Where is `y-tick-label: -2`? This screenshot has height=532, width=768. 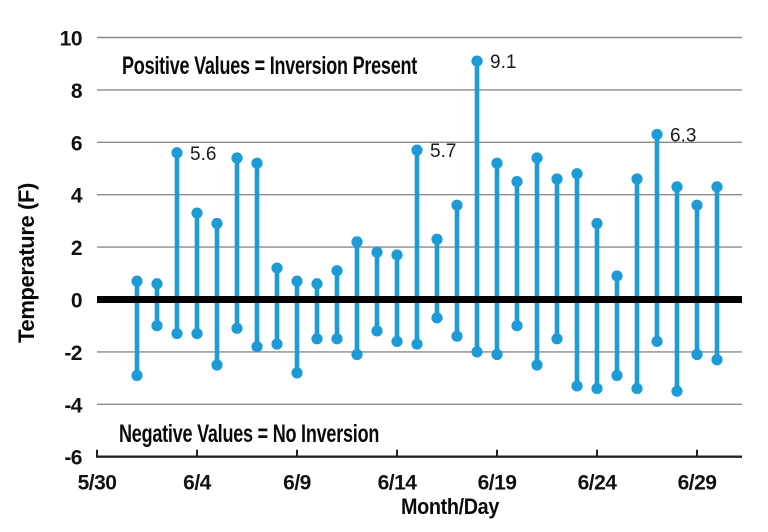 y-tick-label: -2 is located at coordinates (73, 353).